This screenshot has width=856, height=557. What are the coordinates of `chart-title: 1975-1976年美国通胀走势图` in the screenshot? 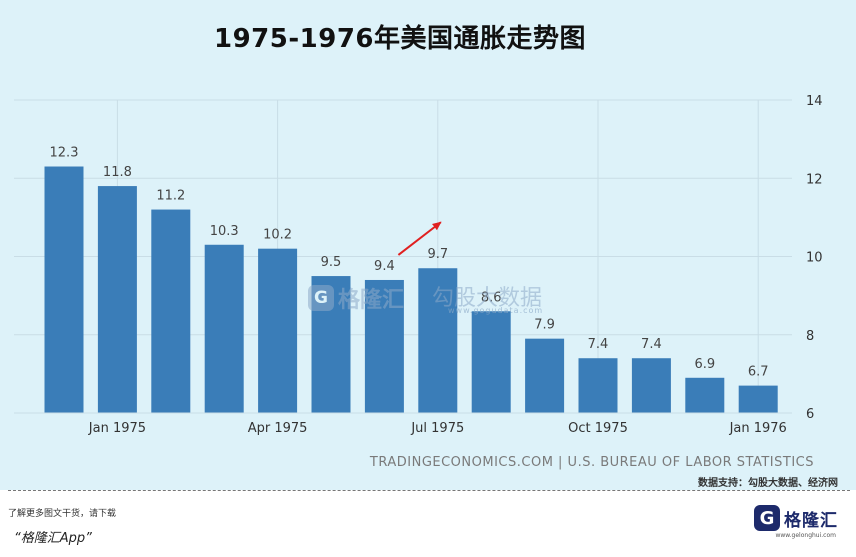 It's located at (400, 39).